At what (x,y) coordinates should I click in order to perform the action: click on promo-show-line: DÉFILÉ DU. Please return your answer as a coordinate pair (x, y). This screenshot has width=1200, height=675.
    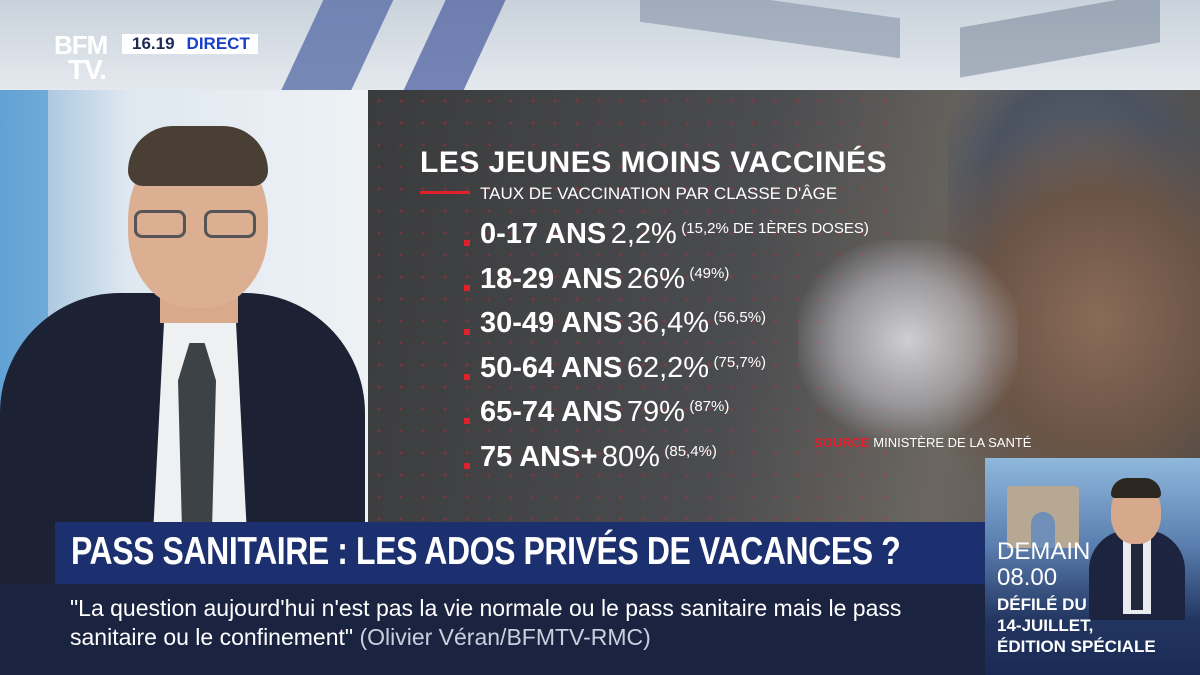
    Looking at the image, I should click on (1042, 604).